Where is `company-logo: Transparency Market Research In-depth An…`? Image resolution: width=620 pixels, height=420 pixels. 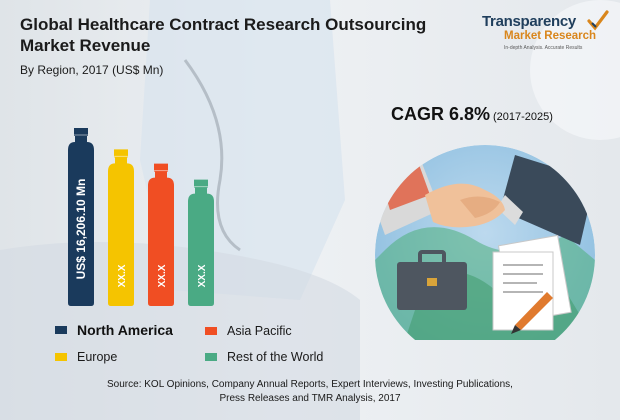
company-logo: Transparency Market Research In-depth An… is located at coordinates (547, 33).